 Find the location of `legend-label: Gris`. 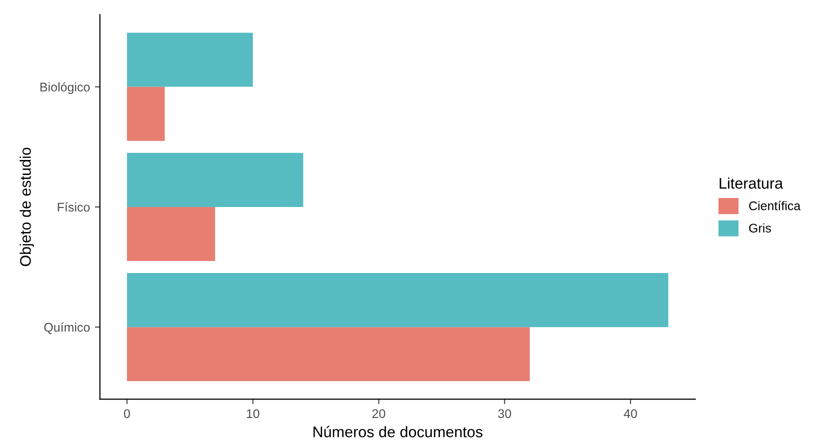

legend-label: Gris is located at coordinates (760, 228).